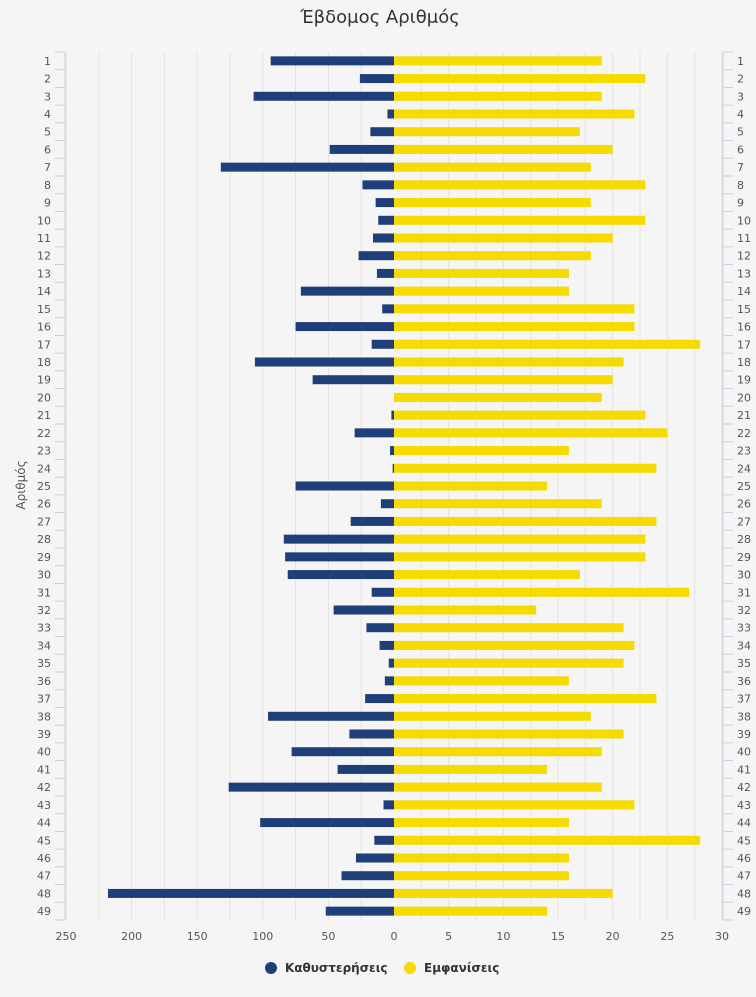  What do you see at coordinates (47, 114) in the screenshot?
I see `category-label-left: 4` at bounding box center [47, 114].